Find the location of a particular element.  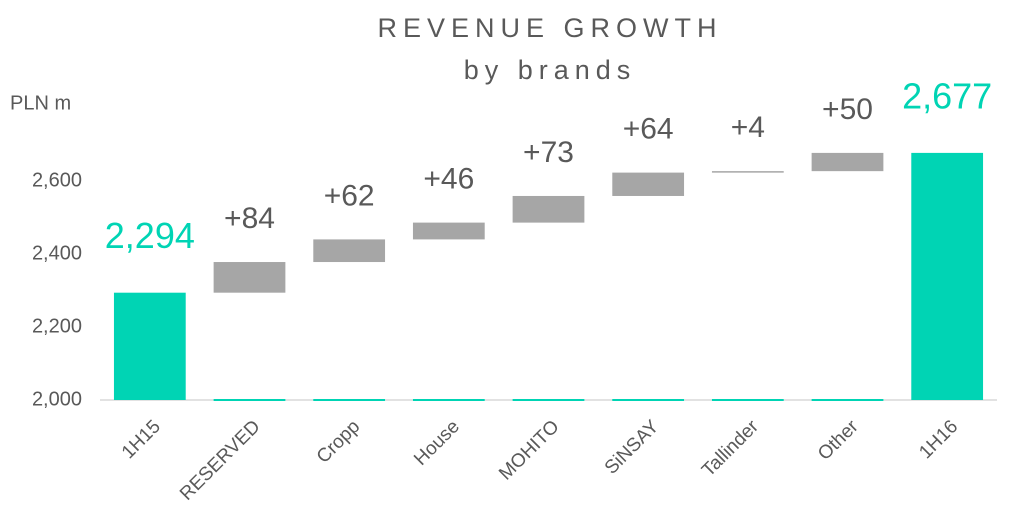

value-label: +64 is located at coordinates (648, 129).